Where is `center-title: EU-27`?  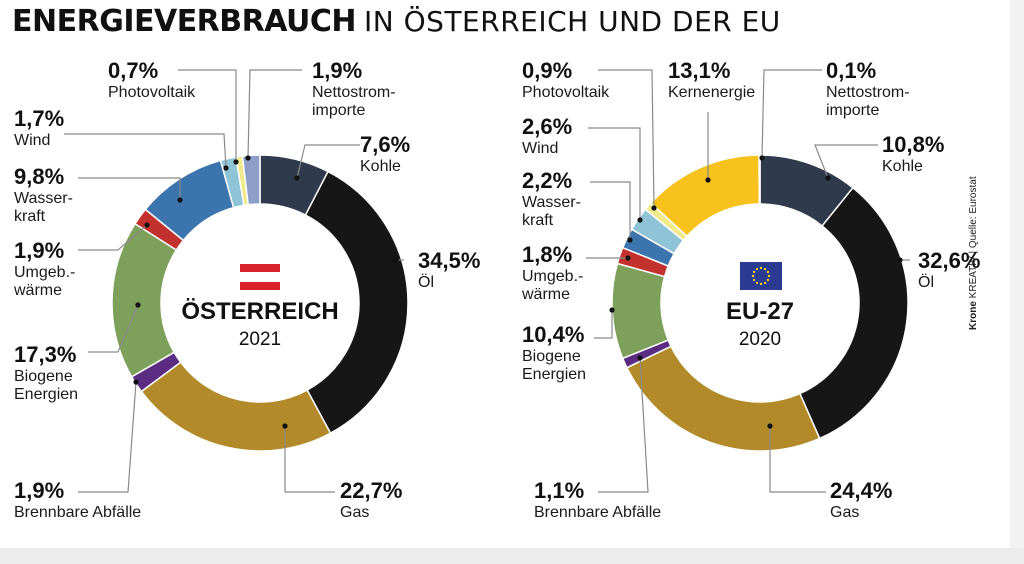
center-title: EU-27 is located at coordinates (760, 311).